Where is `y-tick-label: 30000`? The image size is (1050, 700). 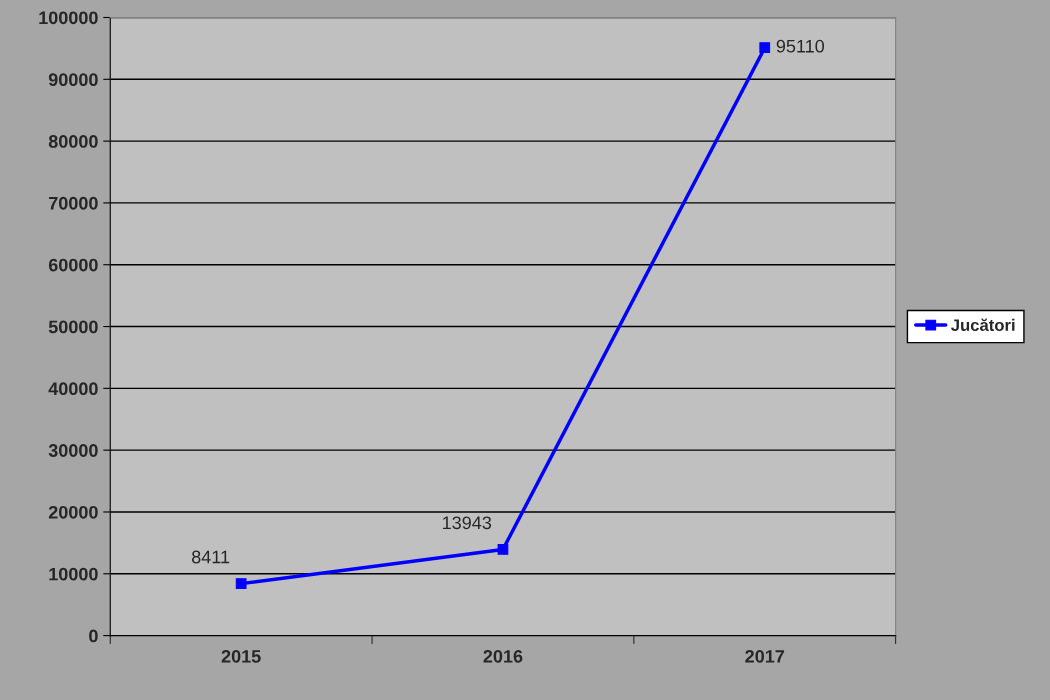 y-tick-label: 30000 is located at coordinates (73, 450).